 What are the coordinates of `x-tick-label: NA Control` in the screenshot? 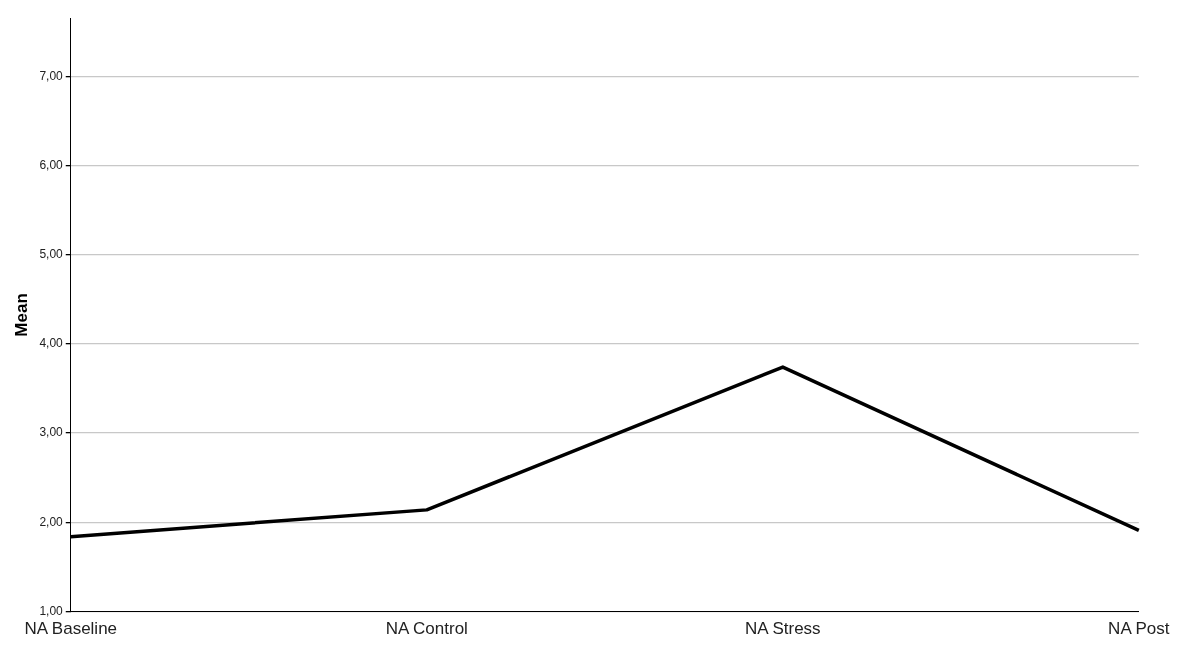 It's located at (426, 629).